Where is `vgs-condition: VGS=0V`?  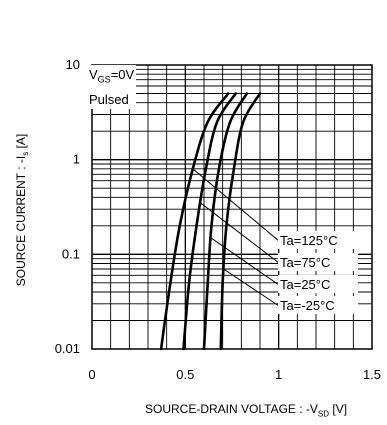
vgs-condition: VGS=0V is located at coordinates (111, 77).